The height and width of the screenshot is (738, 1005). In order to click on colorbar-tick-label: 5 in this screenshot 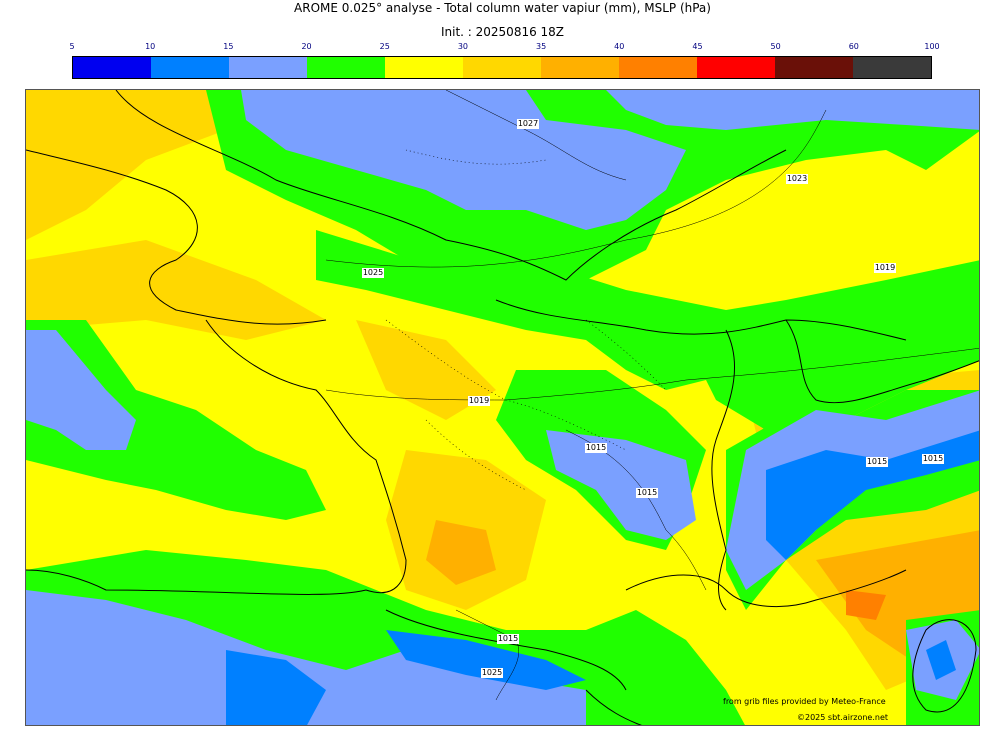, I will do `click(72, 46)`.